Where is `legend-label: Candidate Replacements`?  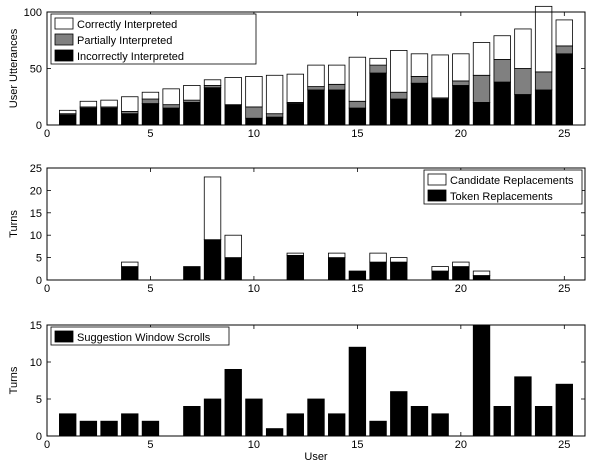
legend-label: Candidate Replacements is located at coordinates (512, 181).